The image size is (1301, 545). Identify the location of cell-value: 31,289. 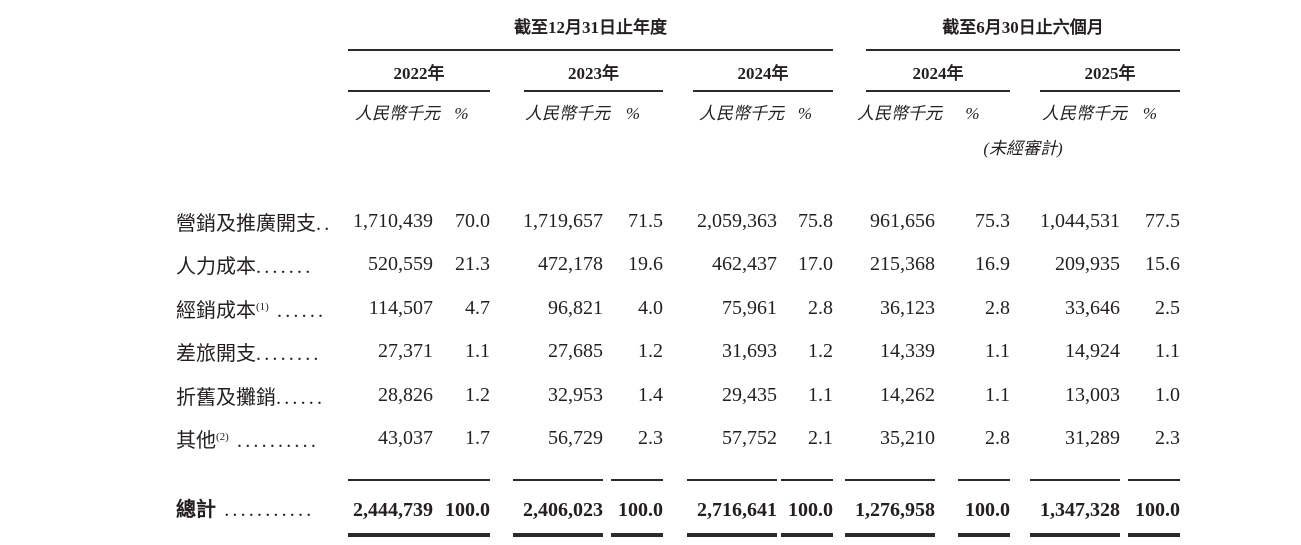
(1092, 438).